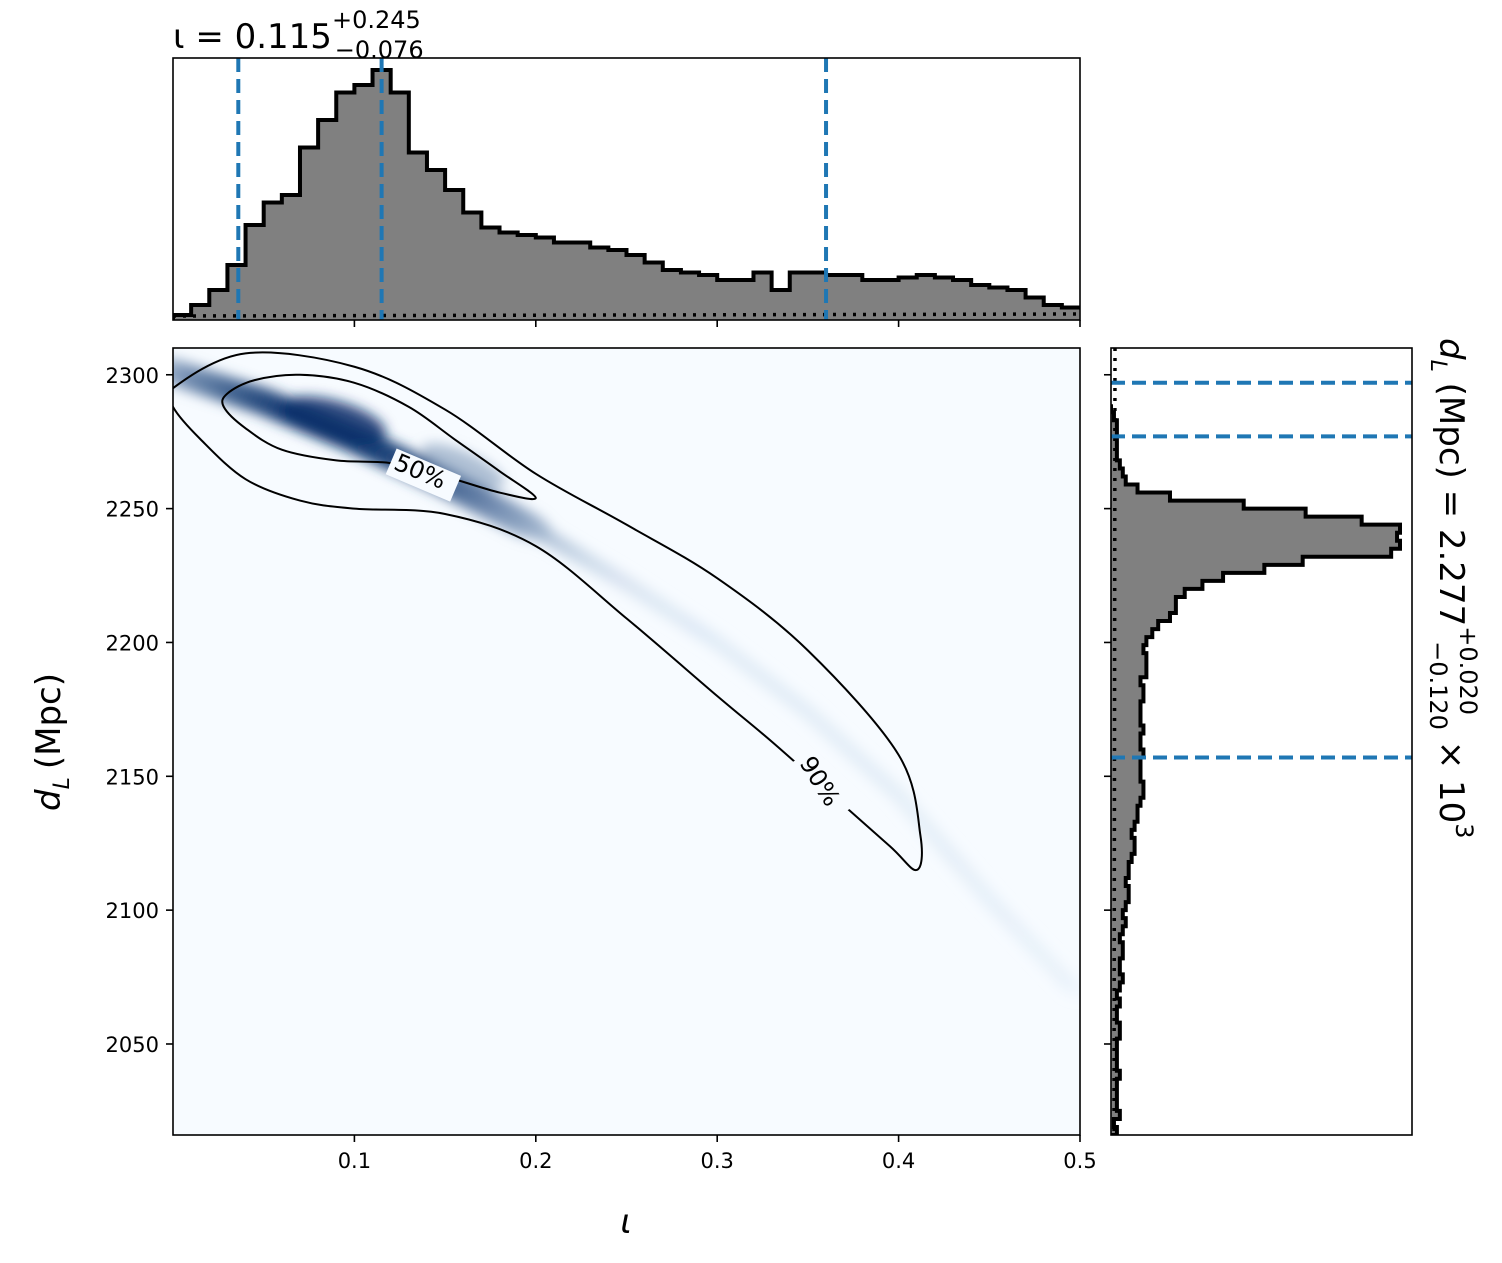  Describe the element at coordinates (1438, 685) in the screenshot. I see `right-summary-minus: −0.120` at that location.